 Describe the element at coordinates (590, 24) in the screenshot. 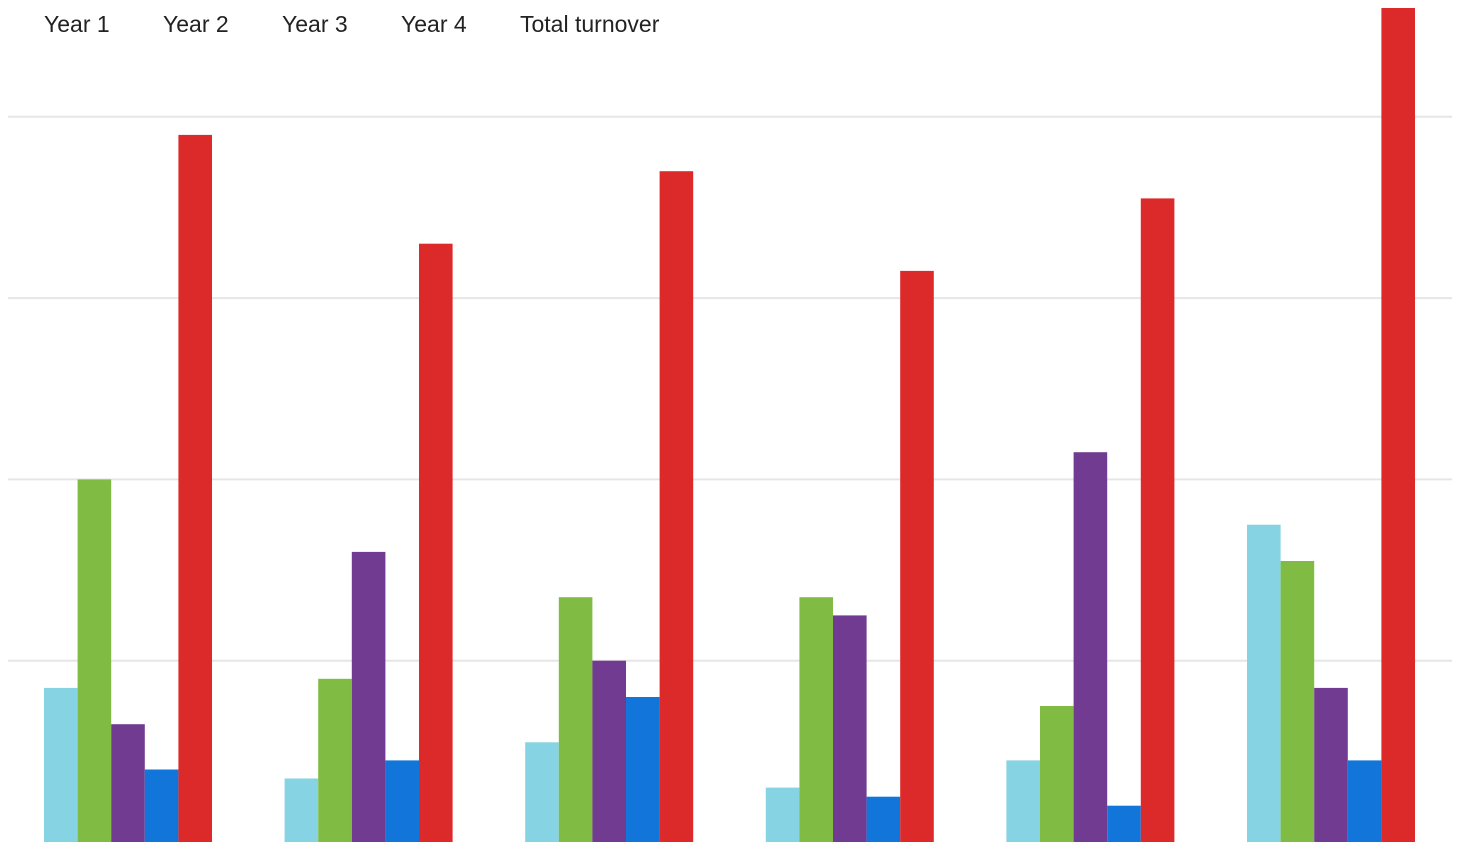

I see `legend-item-5: Total turnover` at that location.